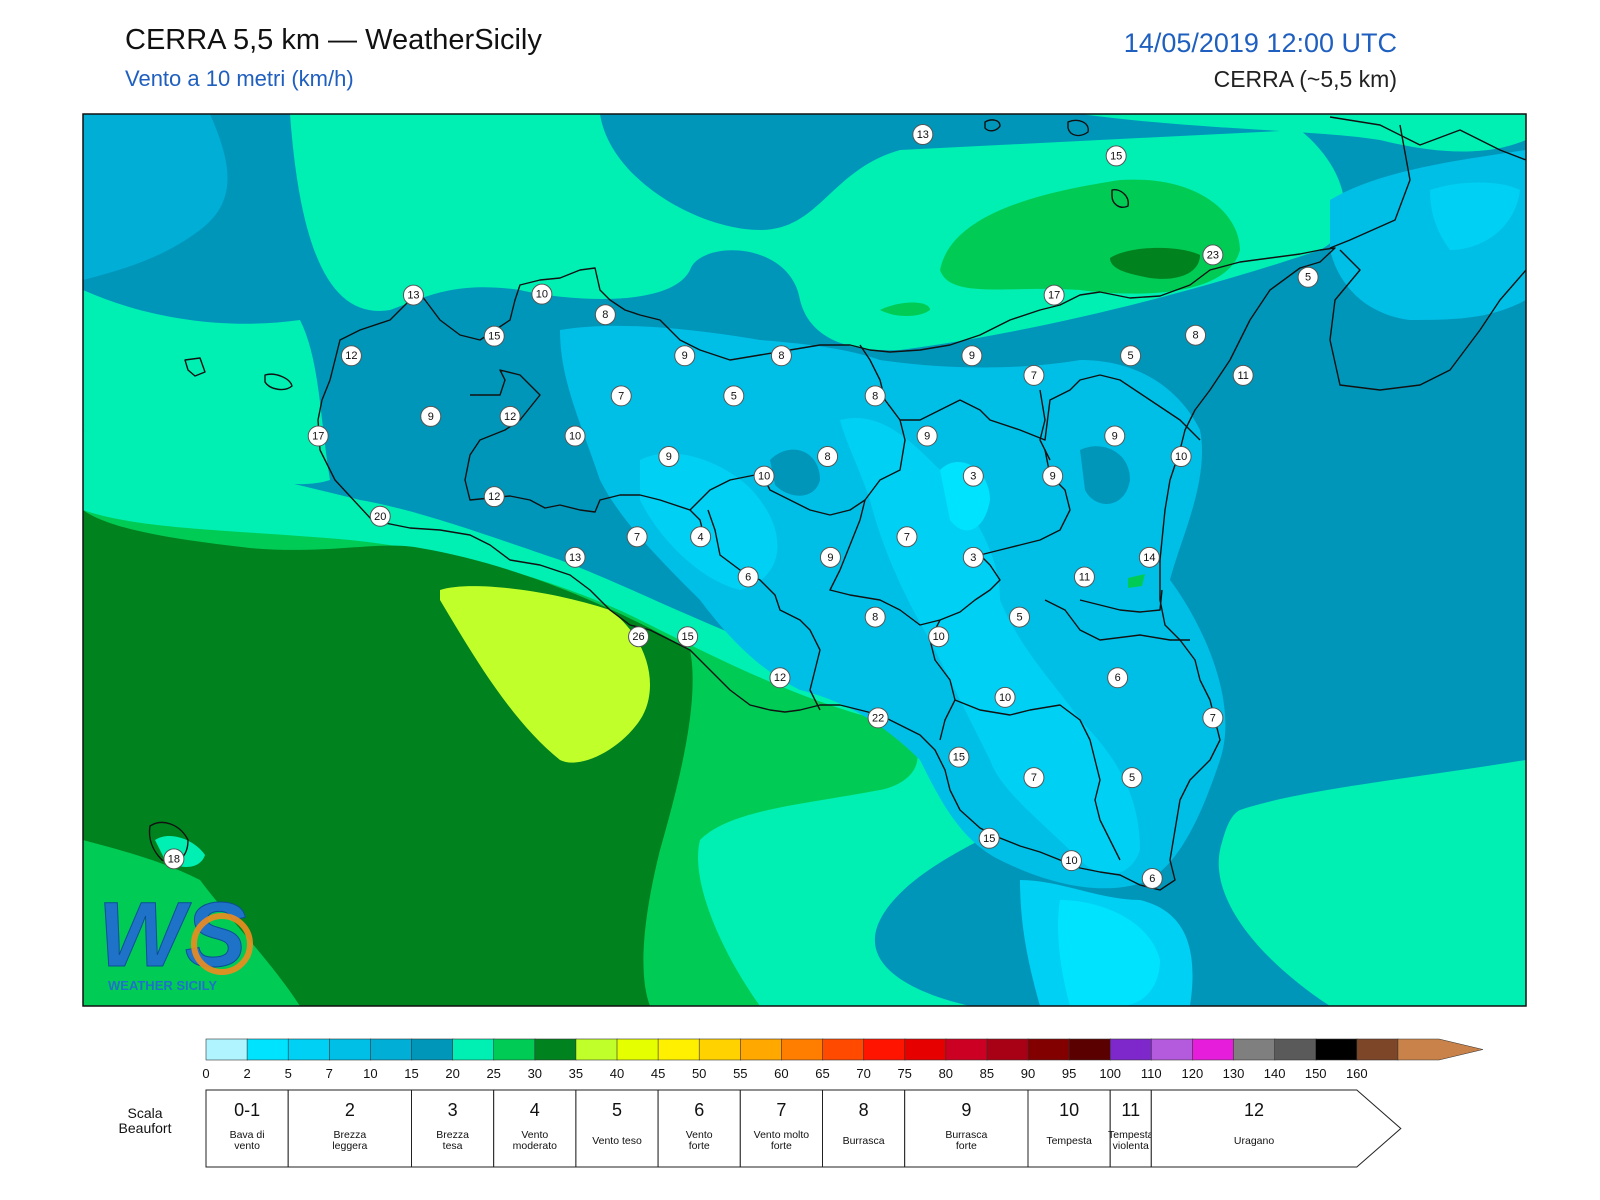 This screenshot has height=1200, width=1600. I want to click on colorbar-tick-label: 15, so click(411, 1073).